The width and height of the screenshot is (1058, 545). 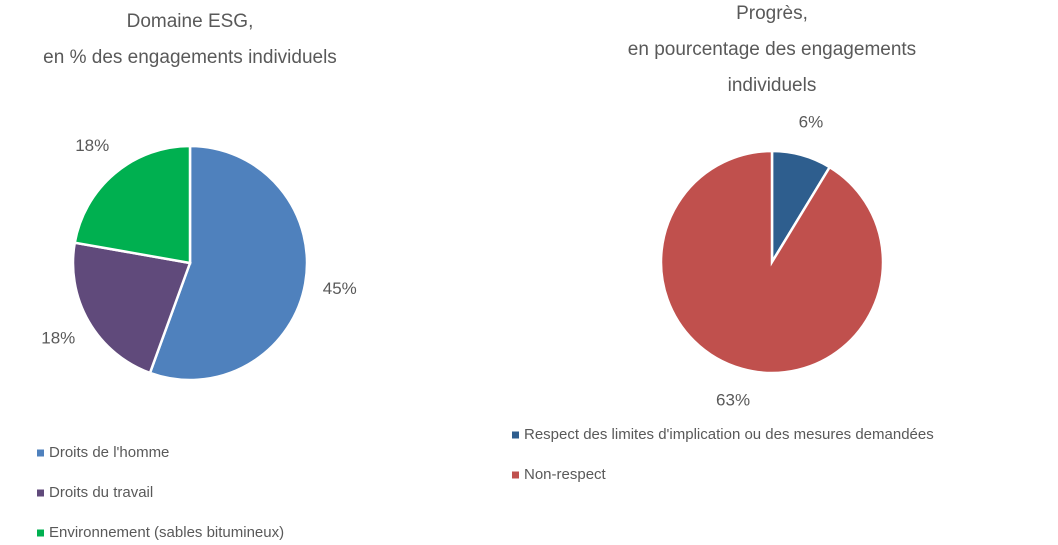 I want to click on legend-label: Environnement (sables bitumineux), so click(x=166, y=532).